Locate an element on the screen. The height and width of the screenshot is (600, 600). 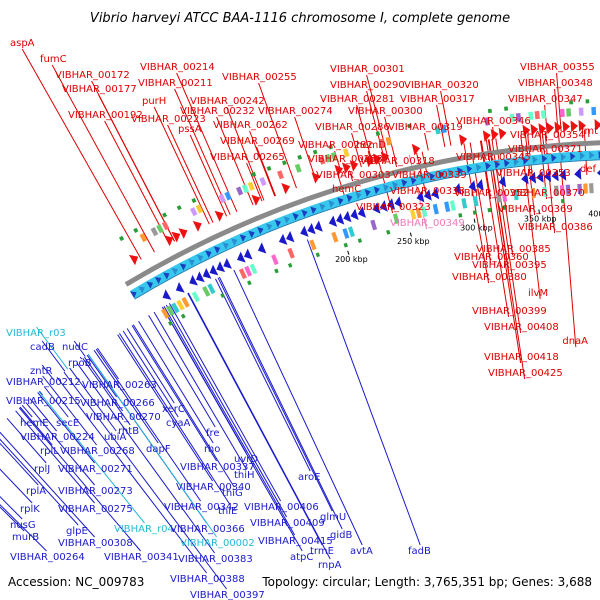
reverse-gene-label: murB is located at coordinates (25, 537).